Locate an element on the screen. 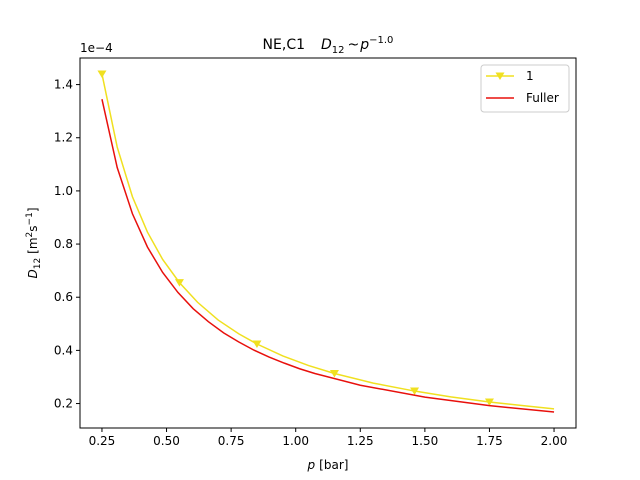 This screenshot has height=480, width=640. x-tick-label: 1.00 is located at coordinates (295, 441).